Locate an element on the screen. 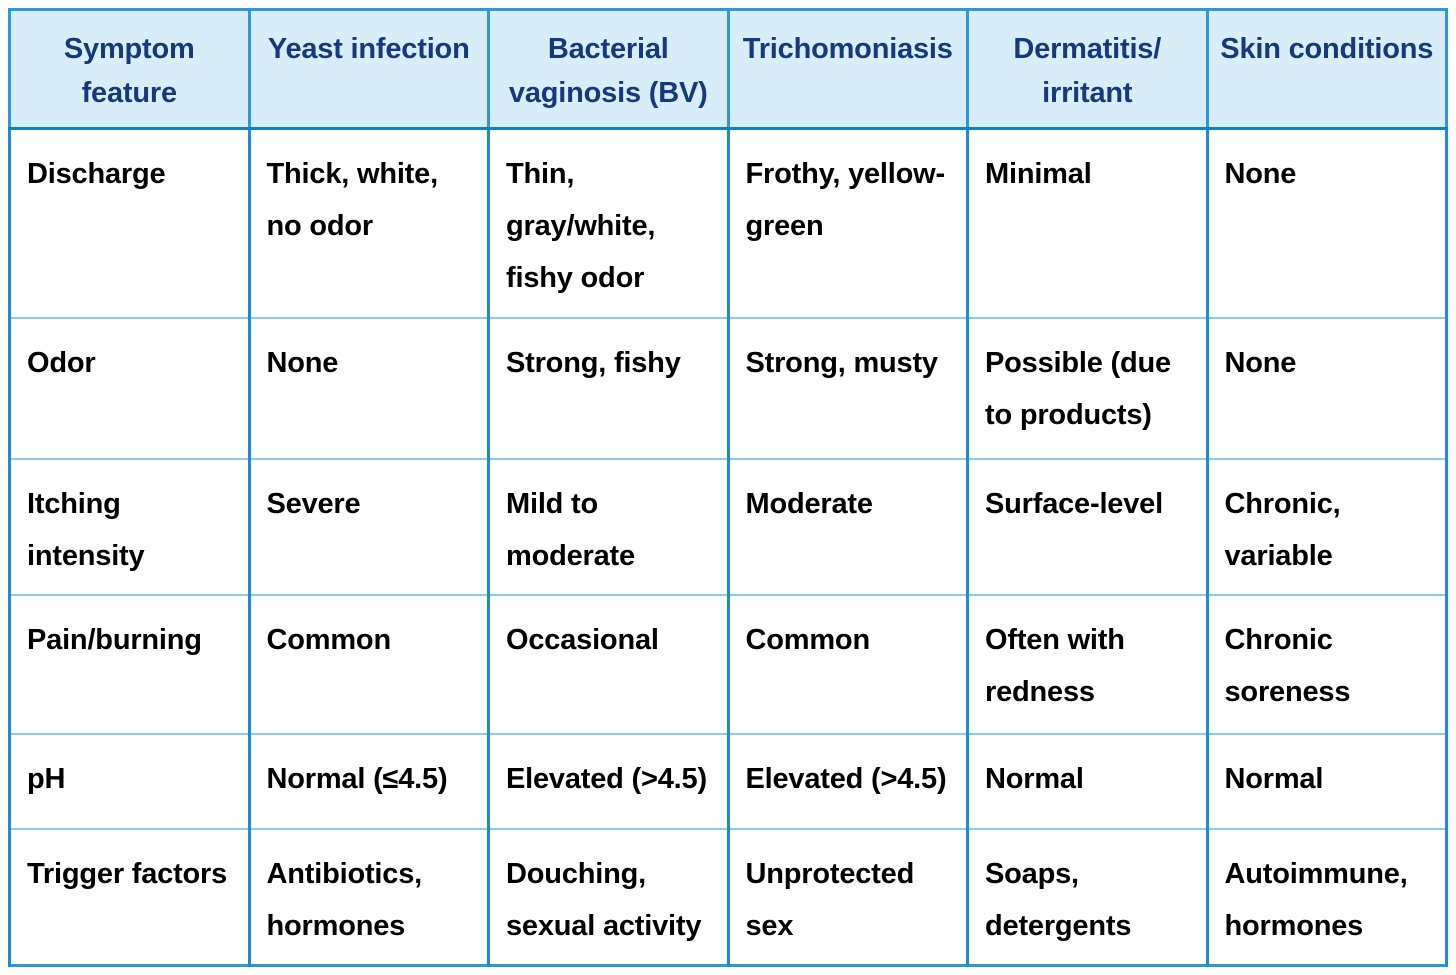  cell-pain-yeast: Common is located at coordinates (368, 664).